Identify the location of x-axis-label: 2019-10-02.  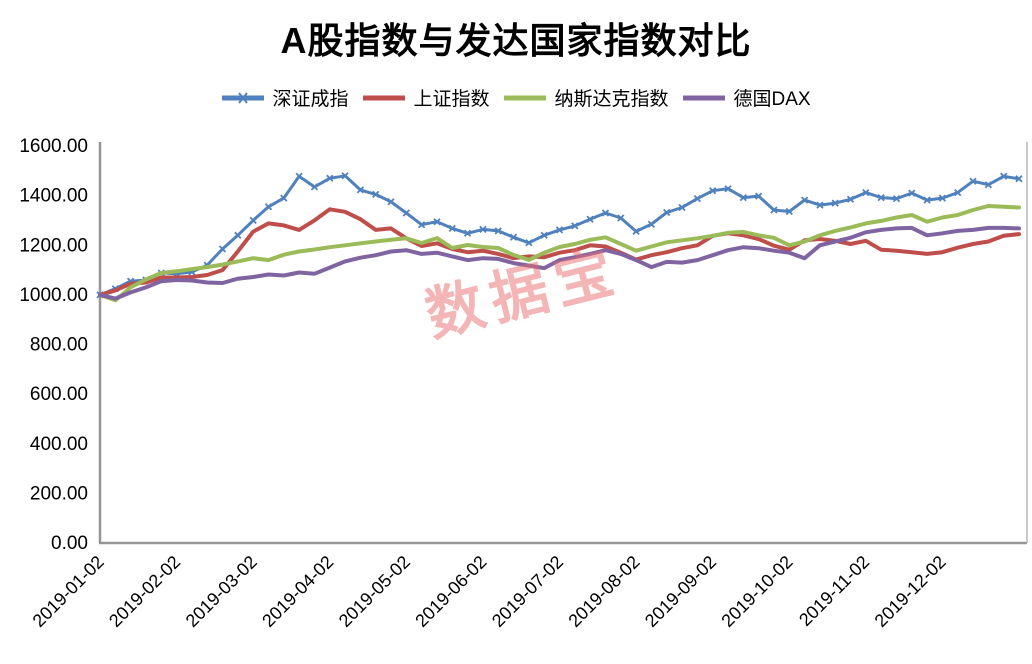
(756, 591).